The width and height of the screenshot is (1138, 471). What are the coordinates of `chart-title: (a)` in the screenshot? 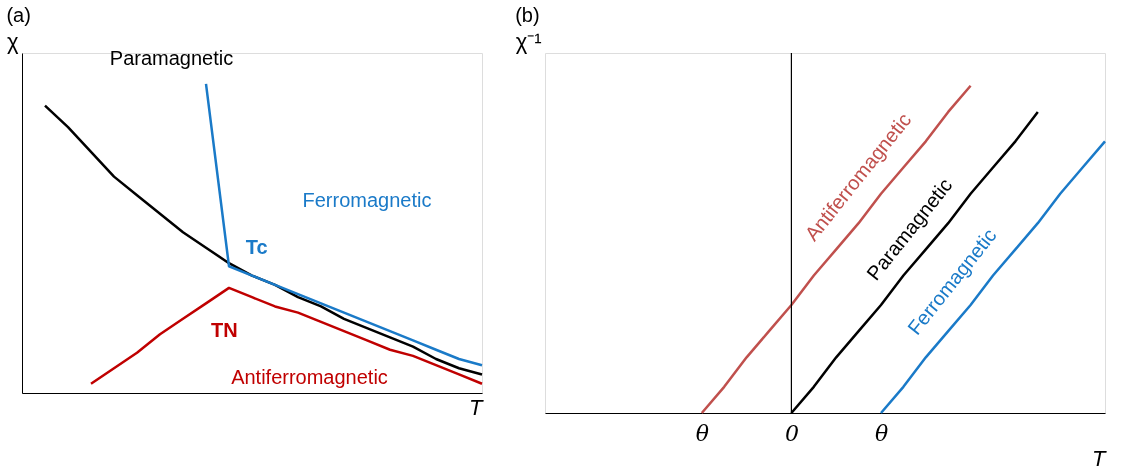 It's located at (18, 15).